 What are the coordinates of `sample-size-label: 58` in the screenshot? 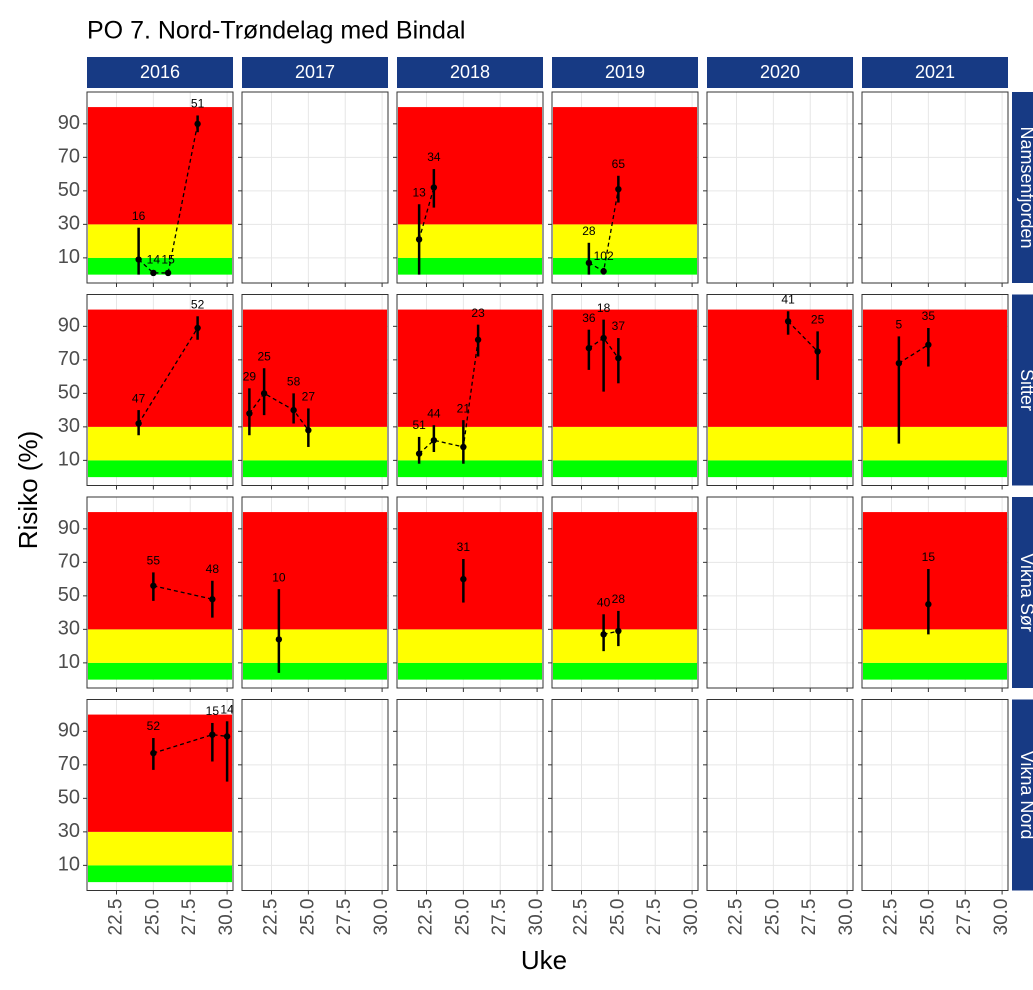 It's located at (294, 382).